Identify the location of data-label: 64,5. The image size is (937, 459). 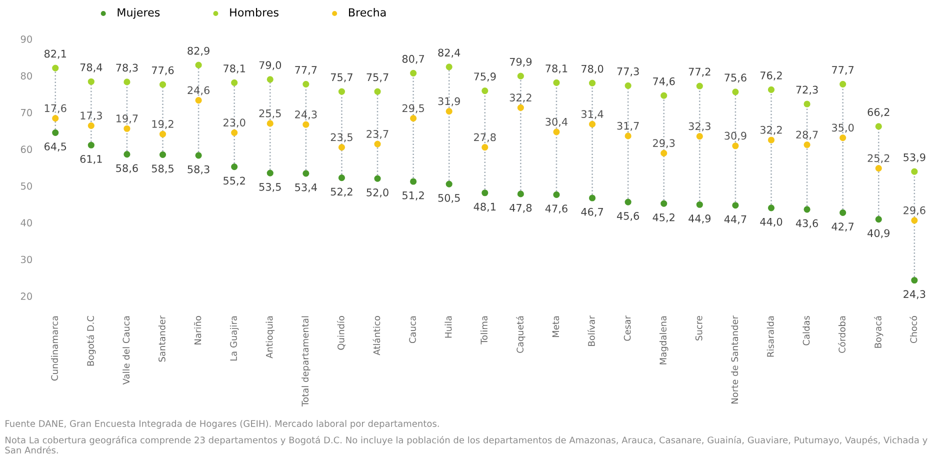
(55, 147).